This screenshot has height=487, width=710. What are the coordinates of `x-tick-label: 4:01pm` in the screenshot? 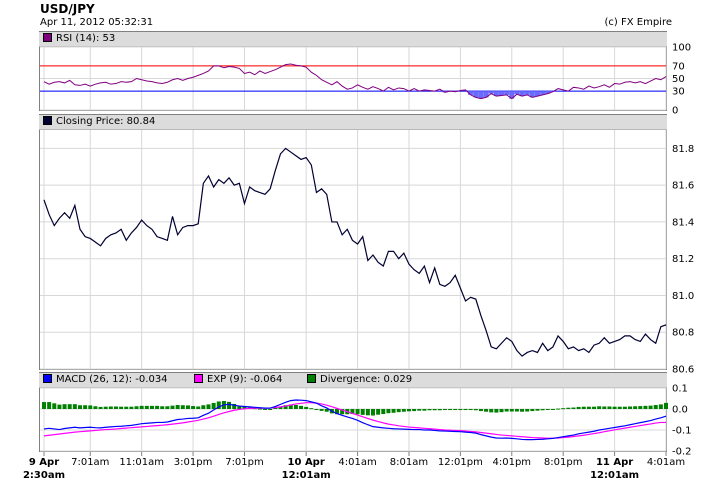 It's located at (512, 462).